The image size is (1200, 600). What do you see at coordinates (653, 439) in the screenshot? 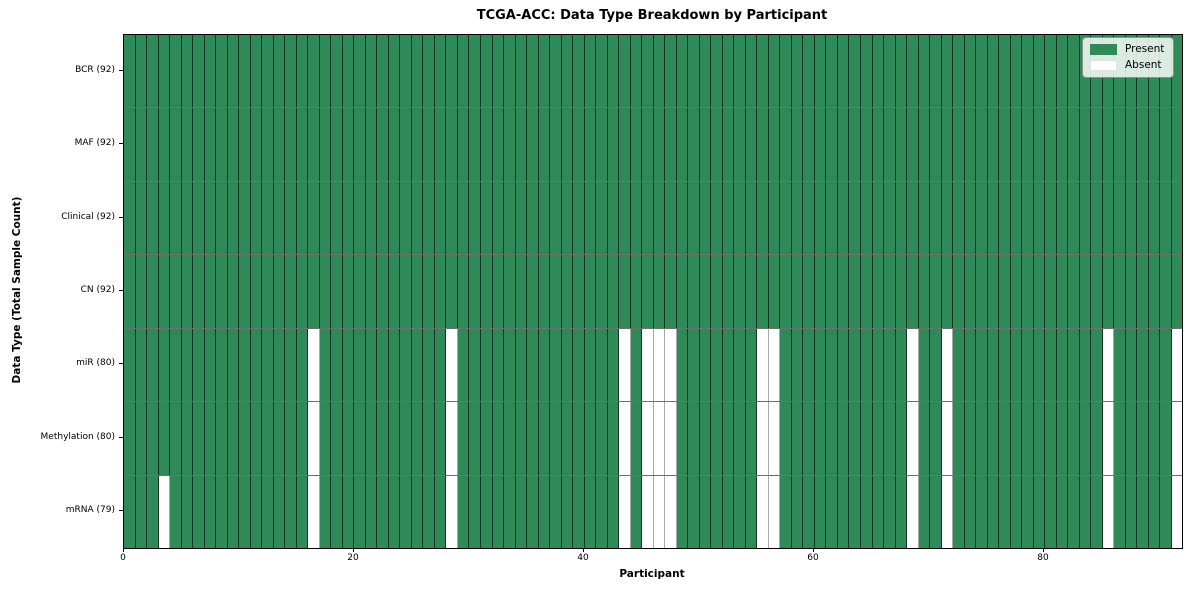
I see `heatmap-row-Methylation` at bounding box center [653, 439].